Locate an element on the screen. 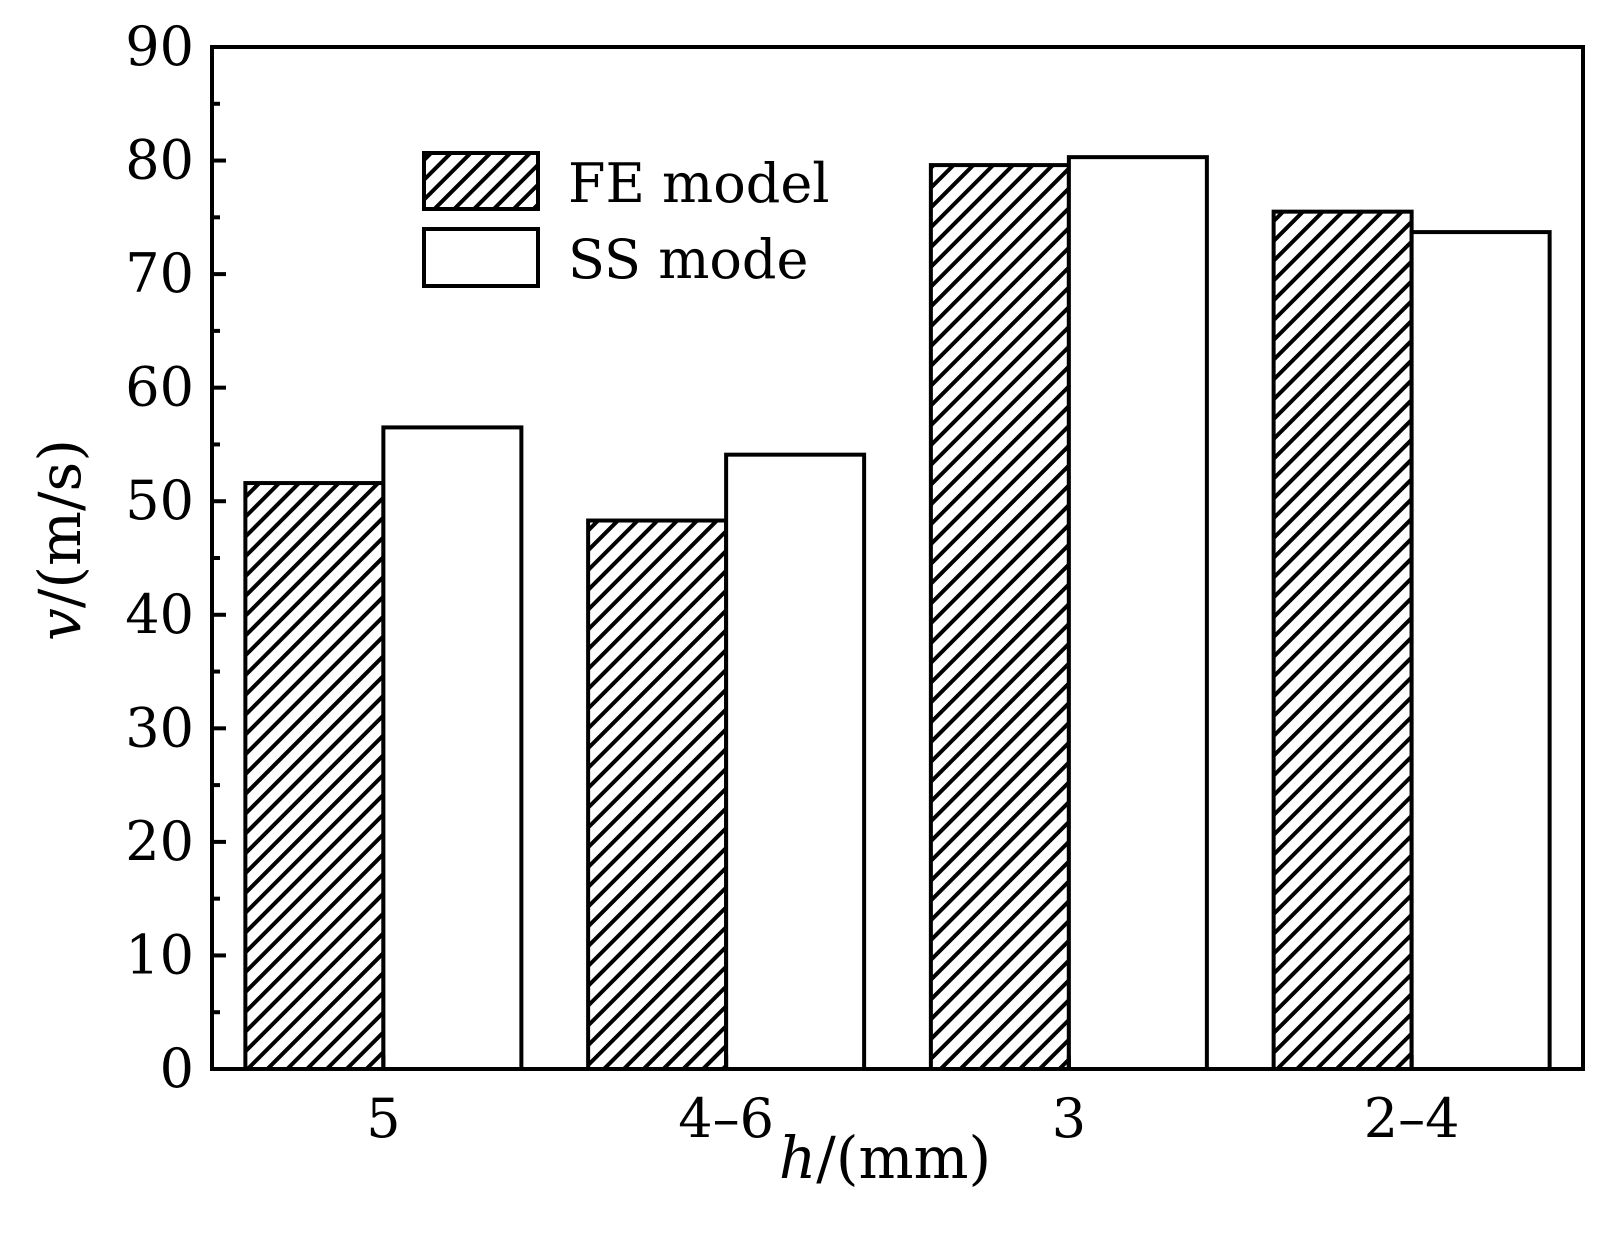 Image resolution: width=1609 pixels, height=1237 pixels. y-ticks-group: 0 10 20 30 40 50 60 70 80 90 is located at coordinates (175, 557).